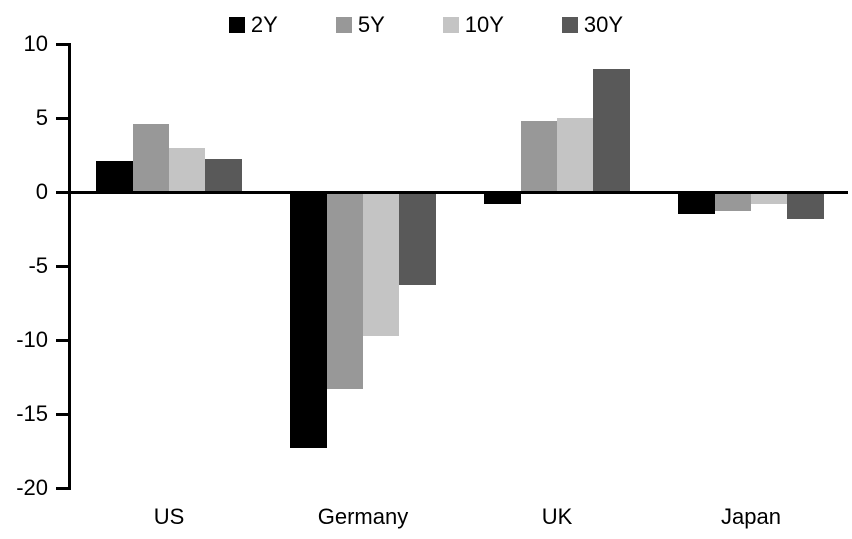  Describe the element at coordinates (236, 25) in the screenshot. I see `legend-swatch-2y` at that location.